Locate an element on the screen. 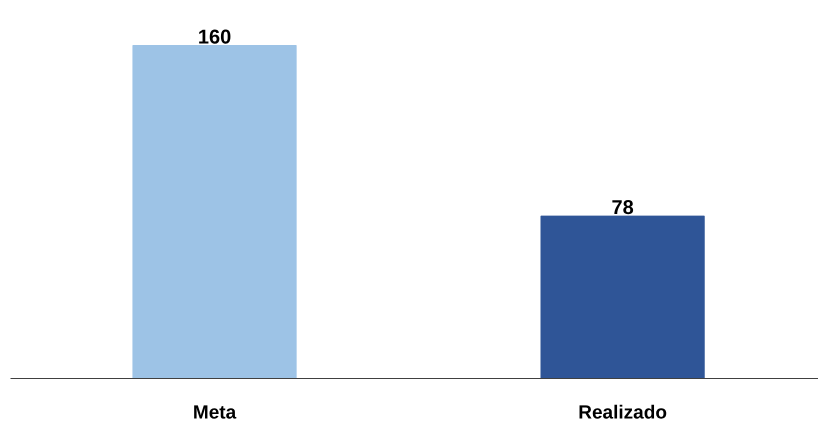 Image resolution: width=818 pixels, height=426 pixels. data-label: 78 is located at coordinates (623, 208).